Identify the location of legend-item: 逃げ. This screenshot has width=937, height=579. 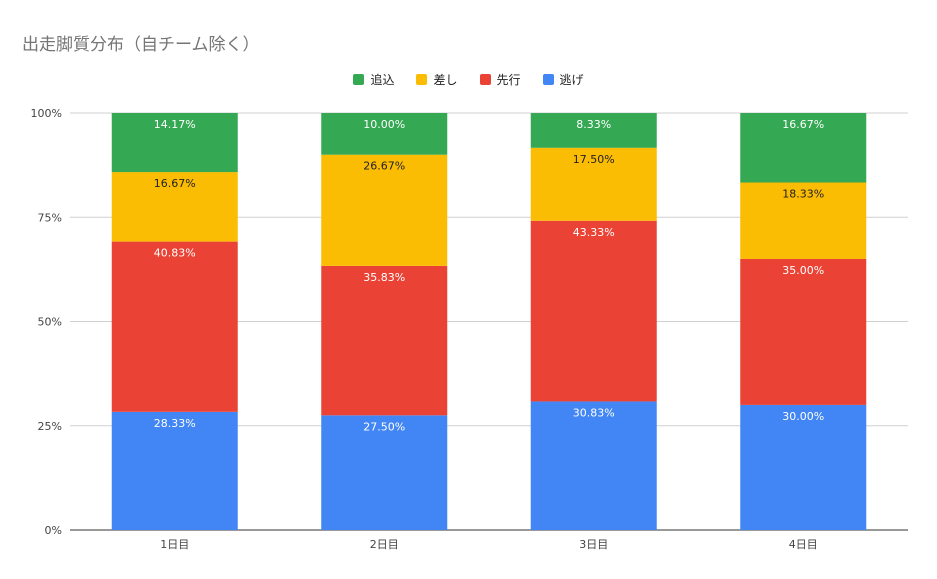
(563, 79).